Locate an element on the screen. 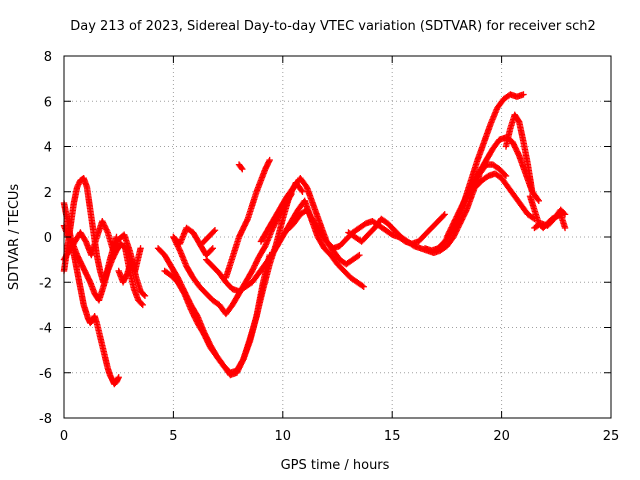 The width and height of the screenshot is (640, 480). y-tick-label: -2 is located at coordinates (45, 283).